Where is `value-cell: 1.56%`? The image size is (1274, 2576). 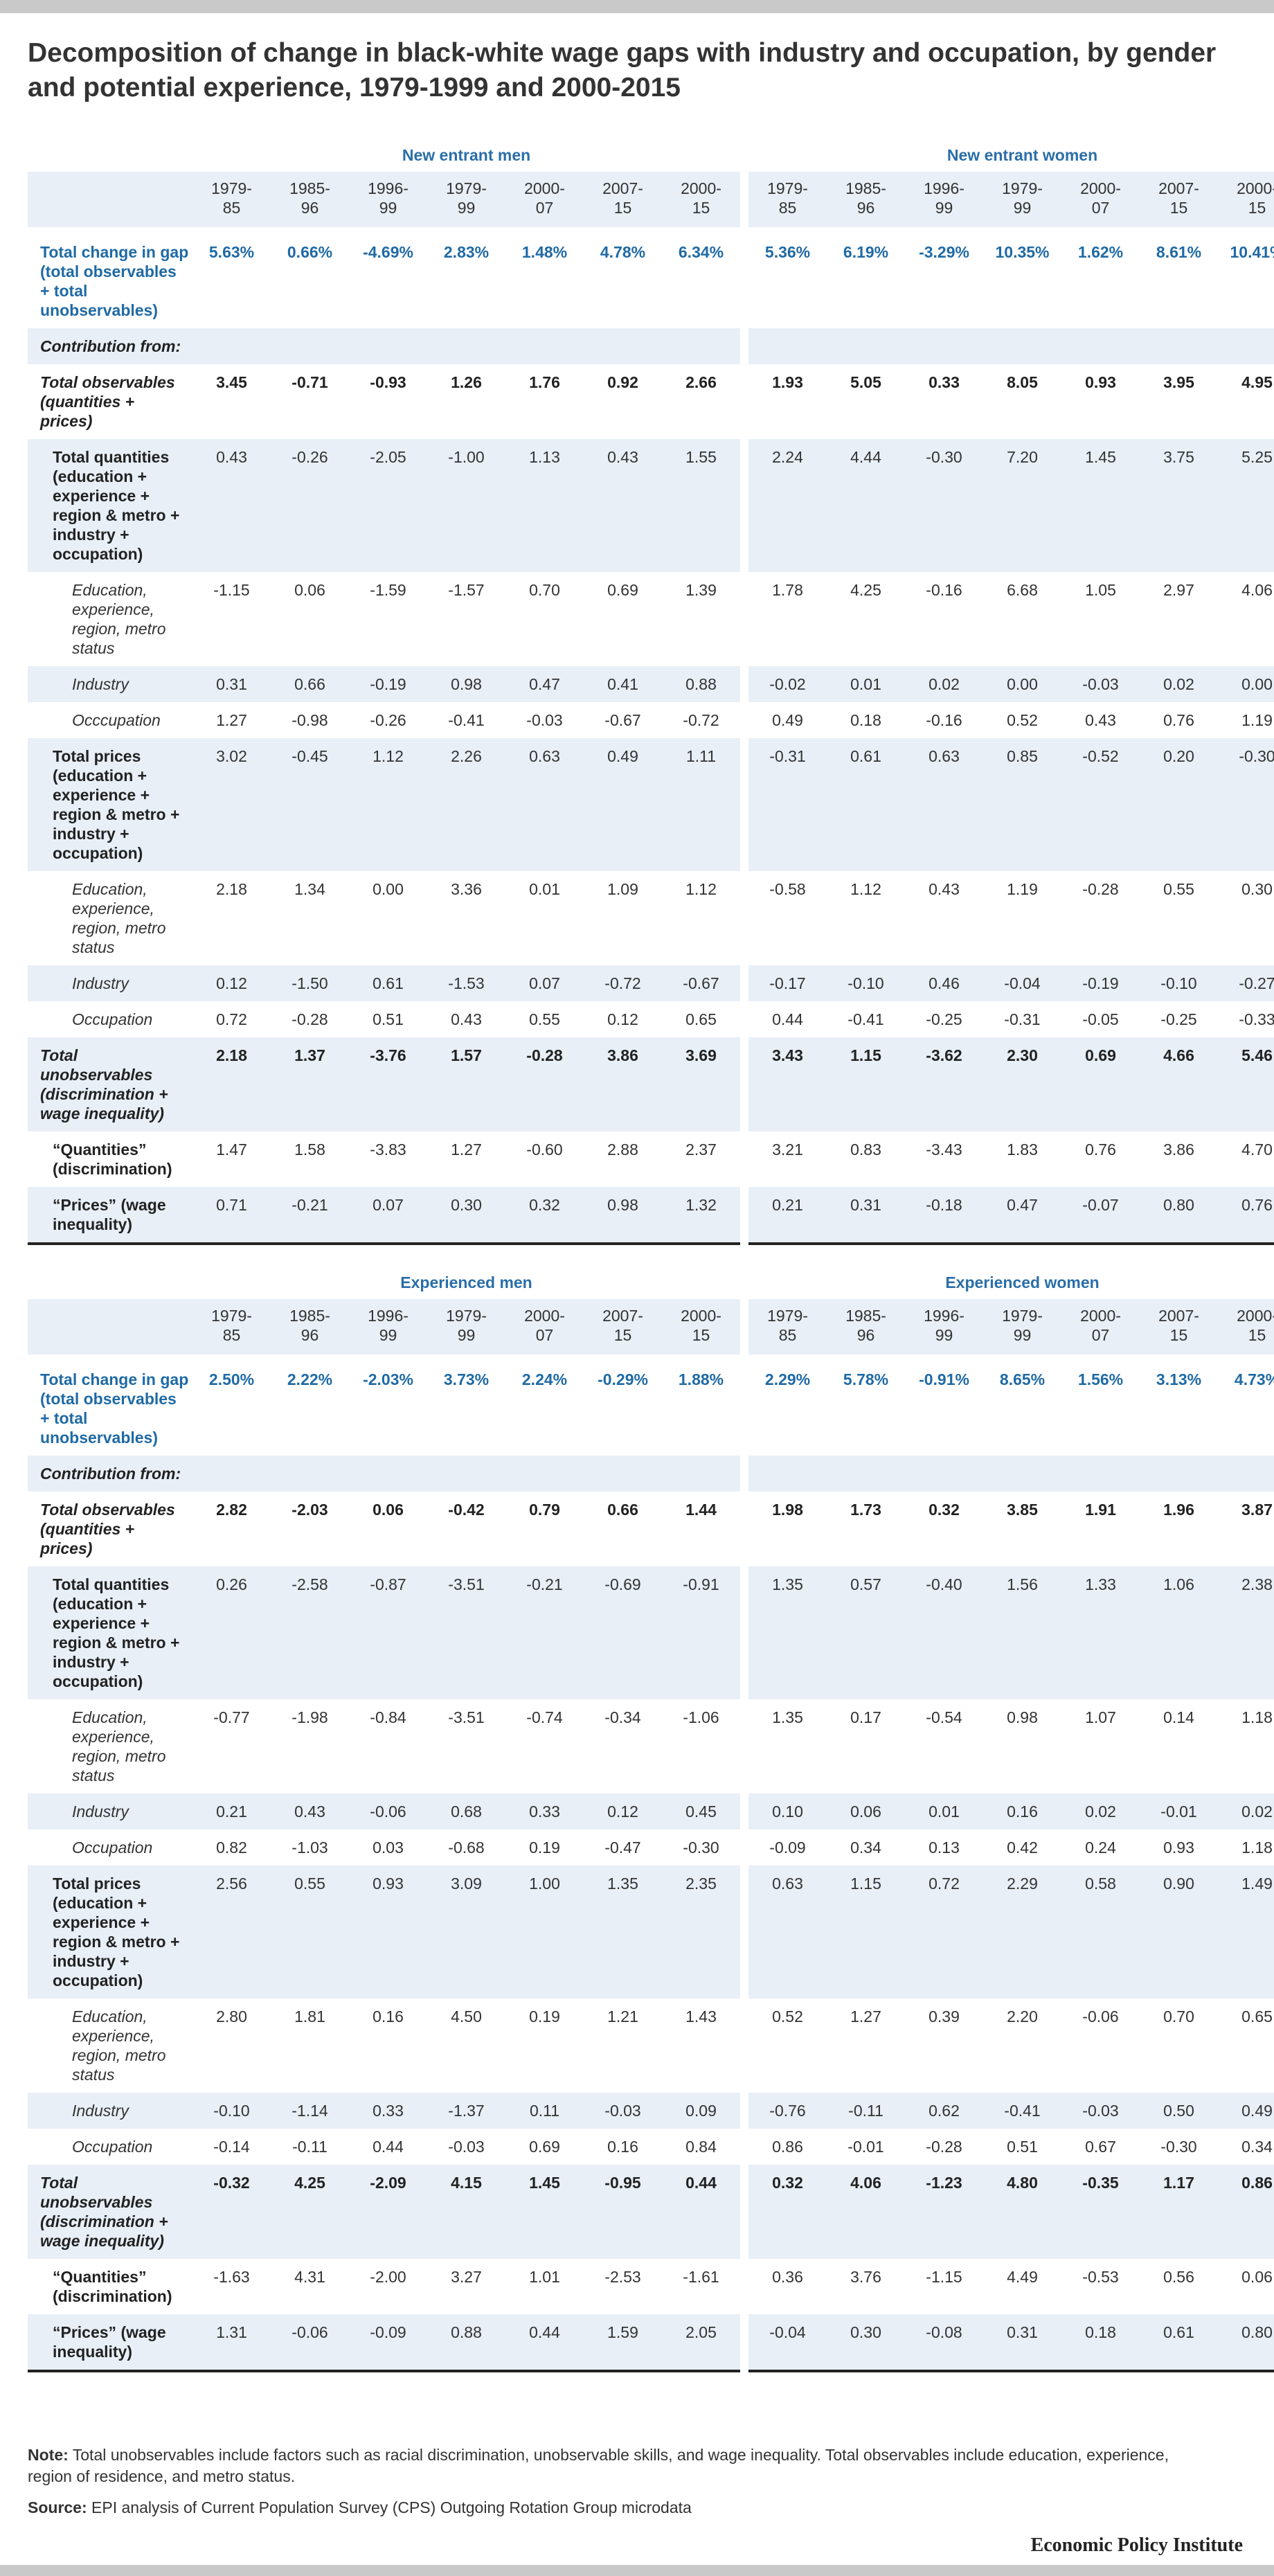
value-cell: 1.56% is located at coordinates (1100, 1379).